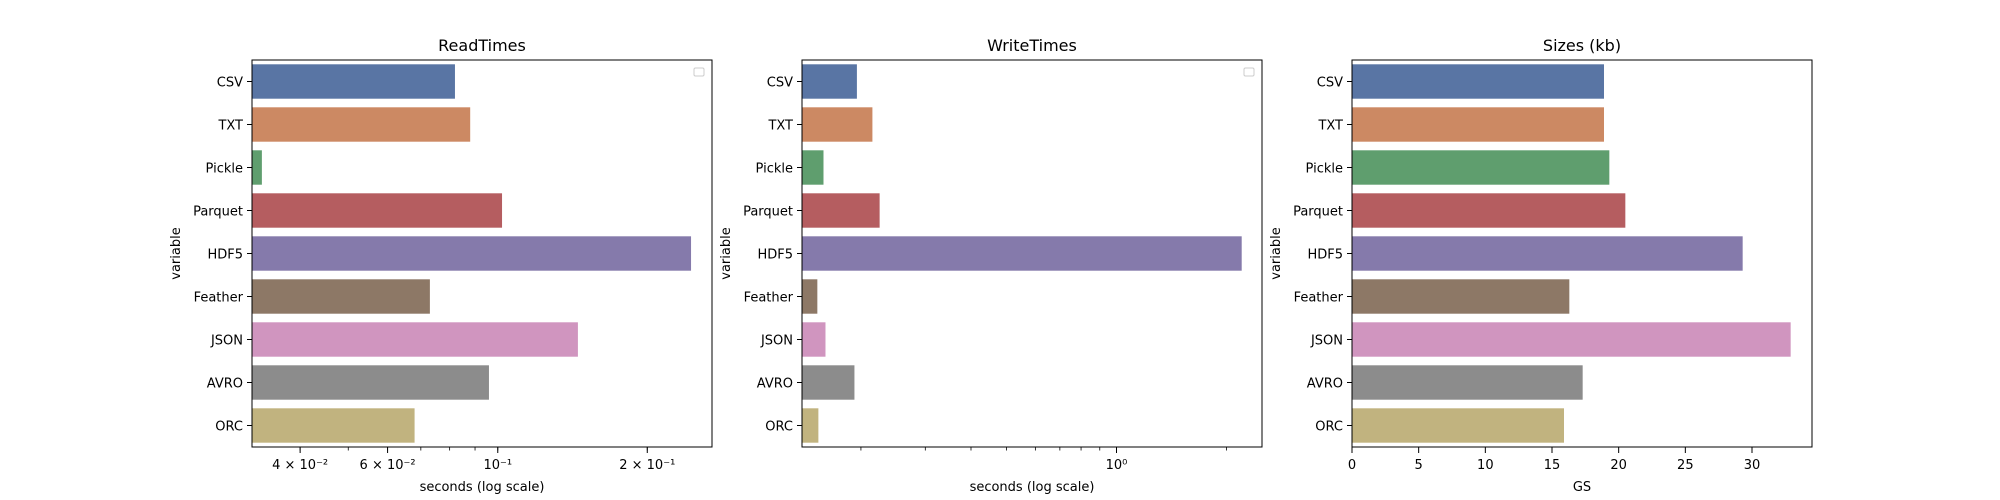 The width and height of the screenshot is (2000, 500). Describe the element at coordinates (1552, 465) in the screenshot. I see `x-tick-label: 15` at that location.